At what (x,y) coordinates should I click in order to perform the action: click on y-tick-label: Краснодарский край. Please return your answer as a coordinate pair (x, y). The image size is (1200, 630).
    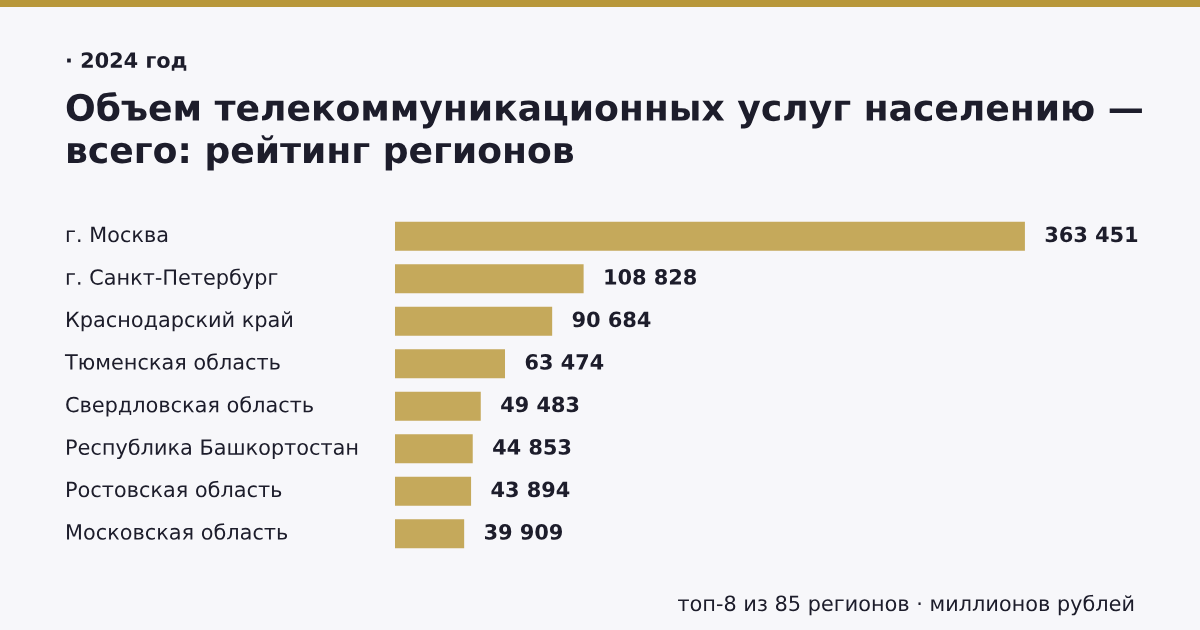
    Looking at the image, I should click on (179, 321).